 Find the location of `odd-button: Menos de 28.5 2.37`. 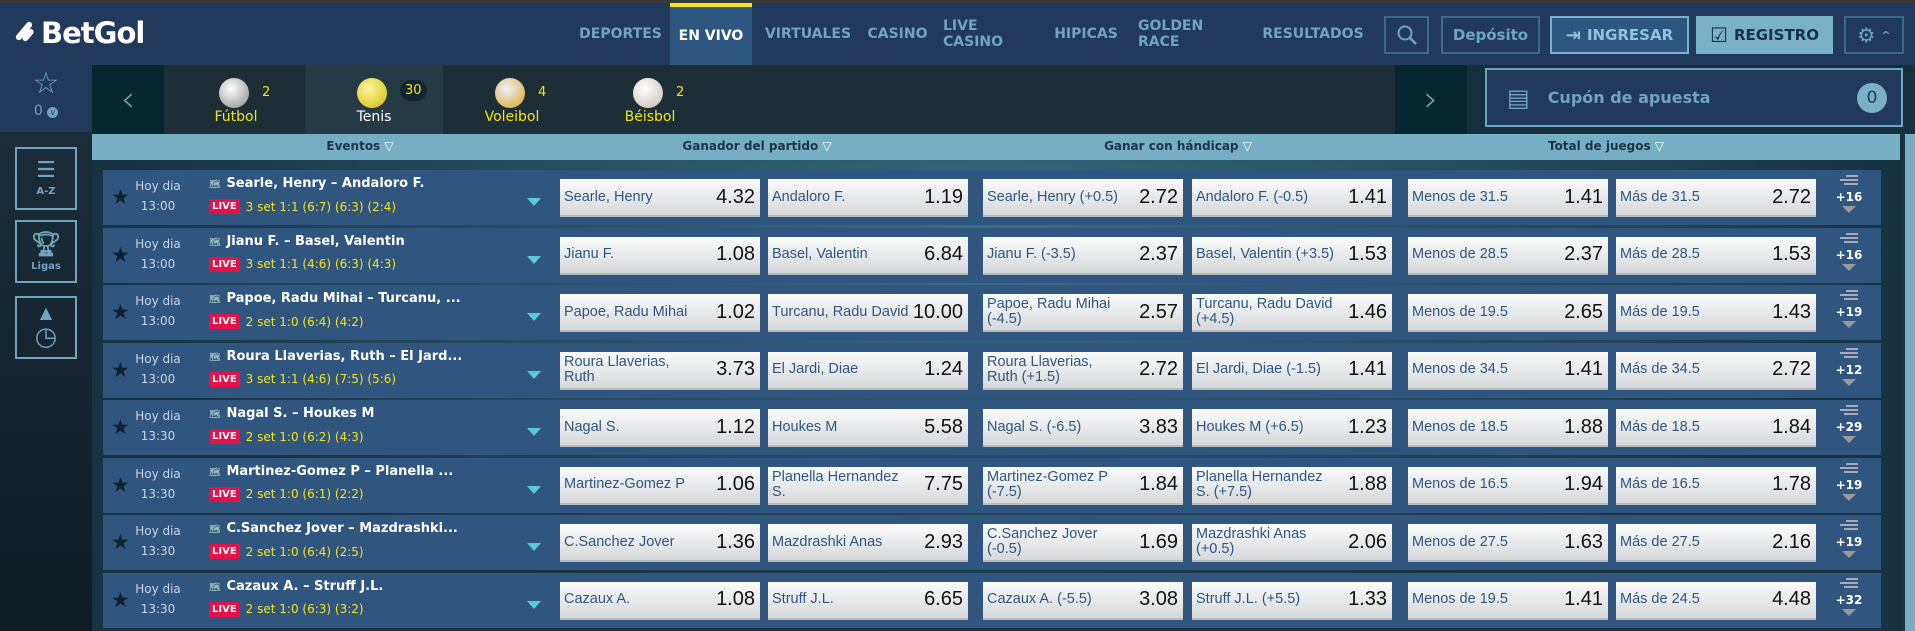

odd-button: Menos de 28.5 2.37 is located at coordinates (1508, 255).